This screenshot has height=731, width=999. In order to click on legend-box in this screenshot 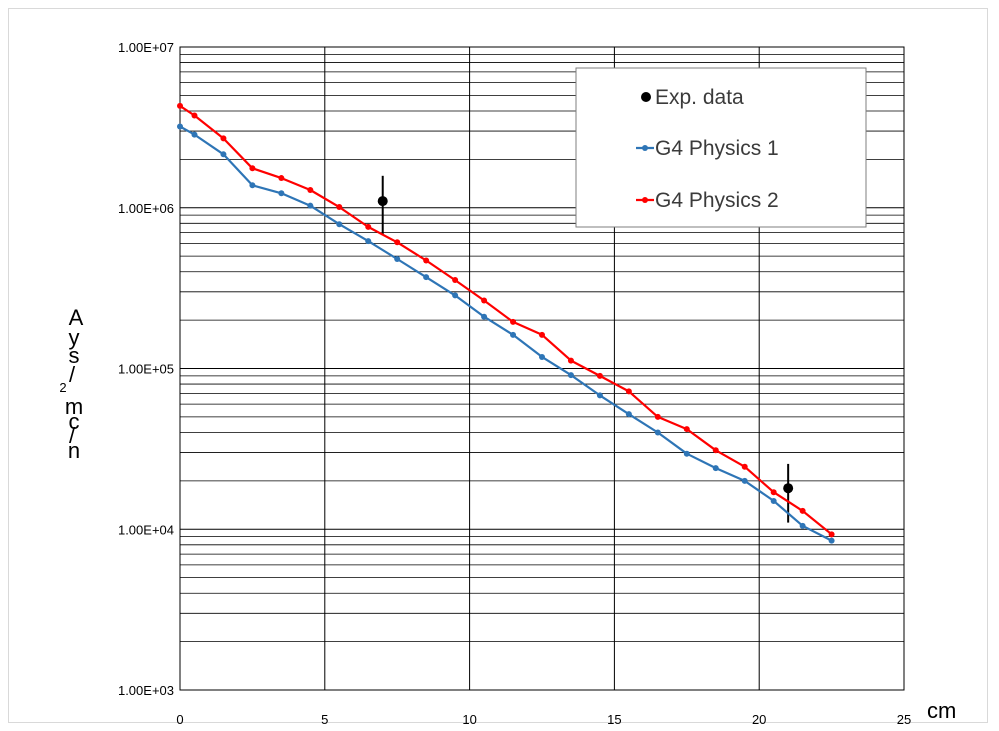, I will do `click(721, 147)`.